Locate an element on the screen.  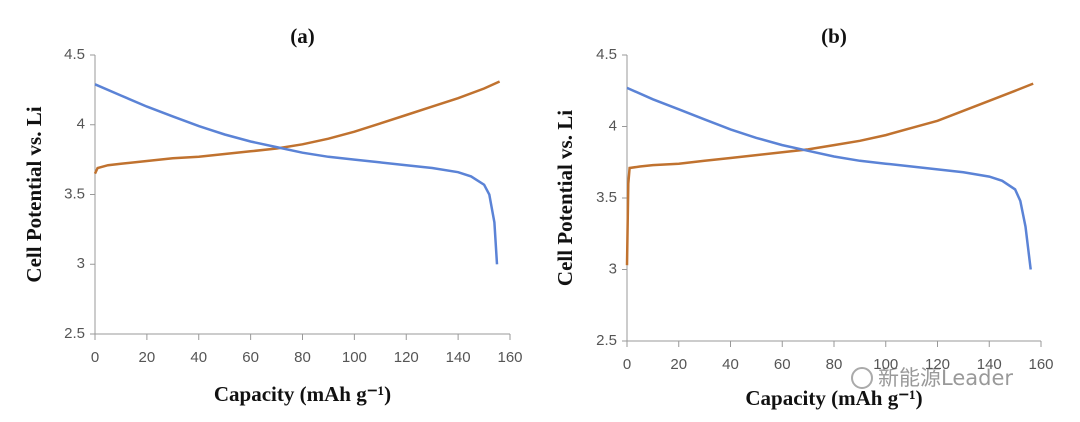
chart-title: (a) is located at coordinates (302, 36).